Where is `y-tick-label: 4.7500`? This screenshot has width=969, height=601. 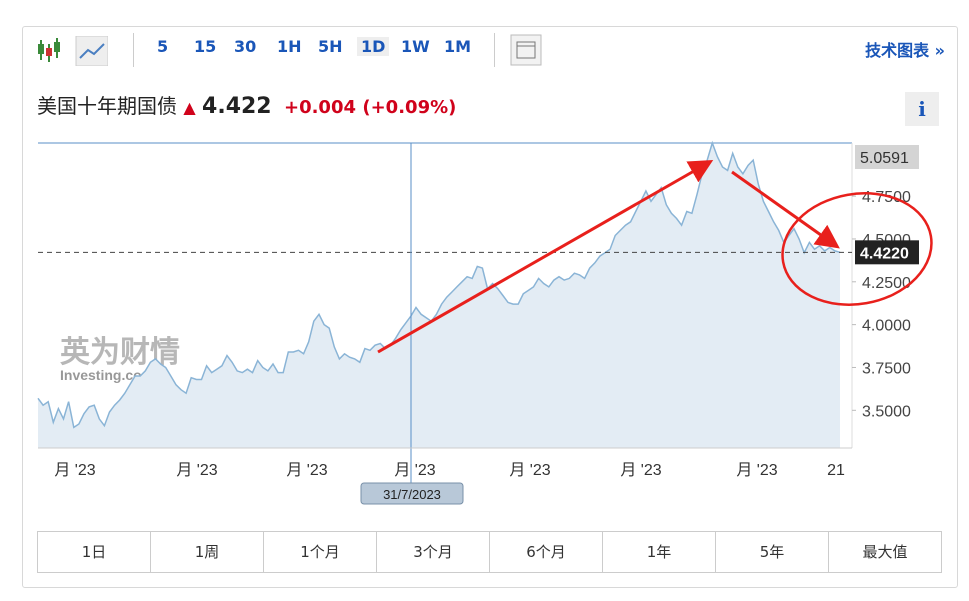 y-tick-label: 4.7500 is located at coordinates (886, 197).